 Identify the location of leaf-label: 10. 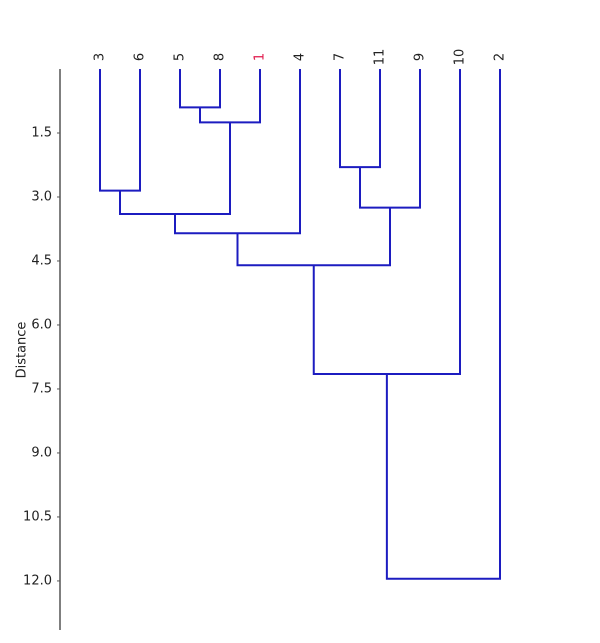
(460, 57).